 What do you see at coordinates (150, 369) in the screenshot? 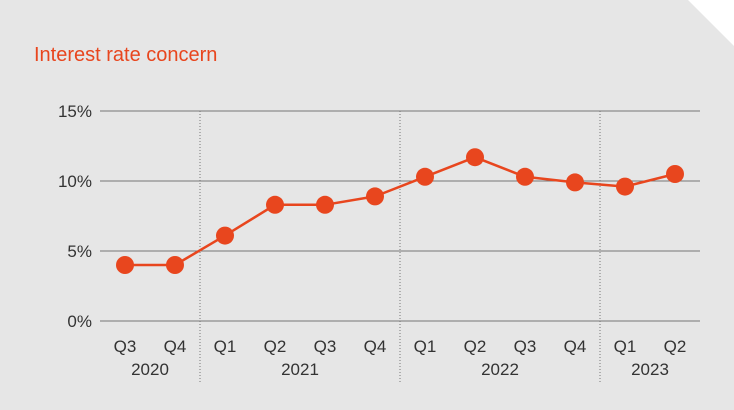
I see `year-label: 2020` at bounding box center [150, 369].